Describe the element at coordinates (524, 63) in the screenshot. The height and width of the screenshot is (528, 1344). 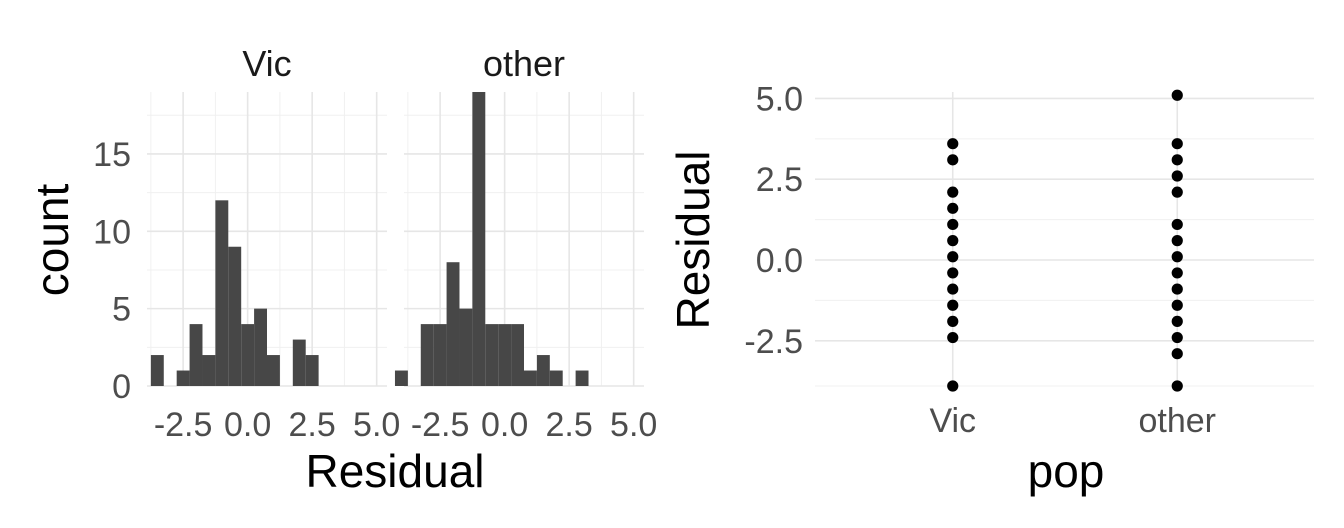
I see `facet-strip-label: other` at that location.